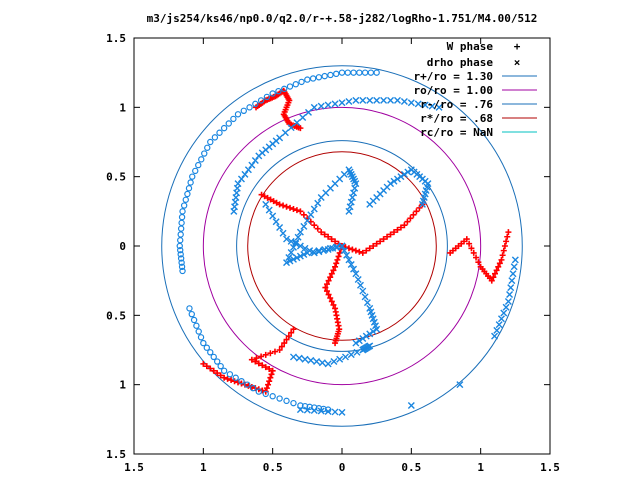  I want to click on legend-label-r-star: r*/ro = .68, so click(456, 118).